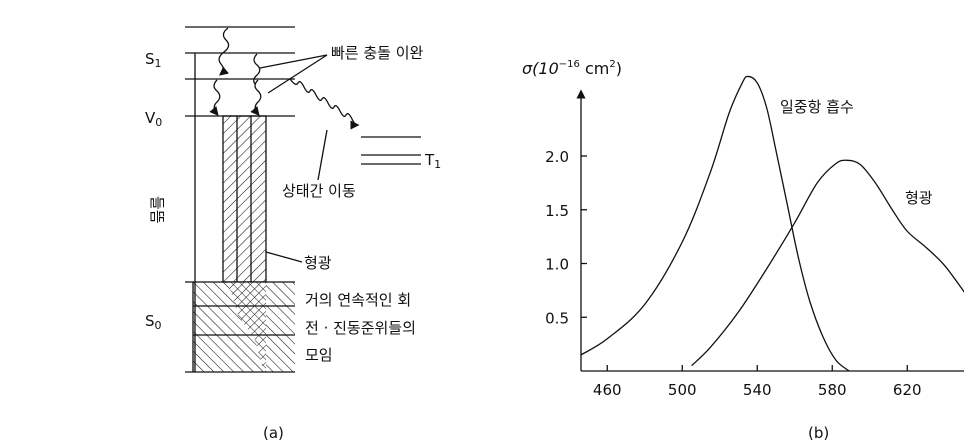  I want to click on v0-label: V0, so click(153, 119).